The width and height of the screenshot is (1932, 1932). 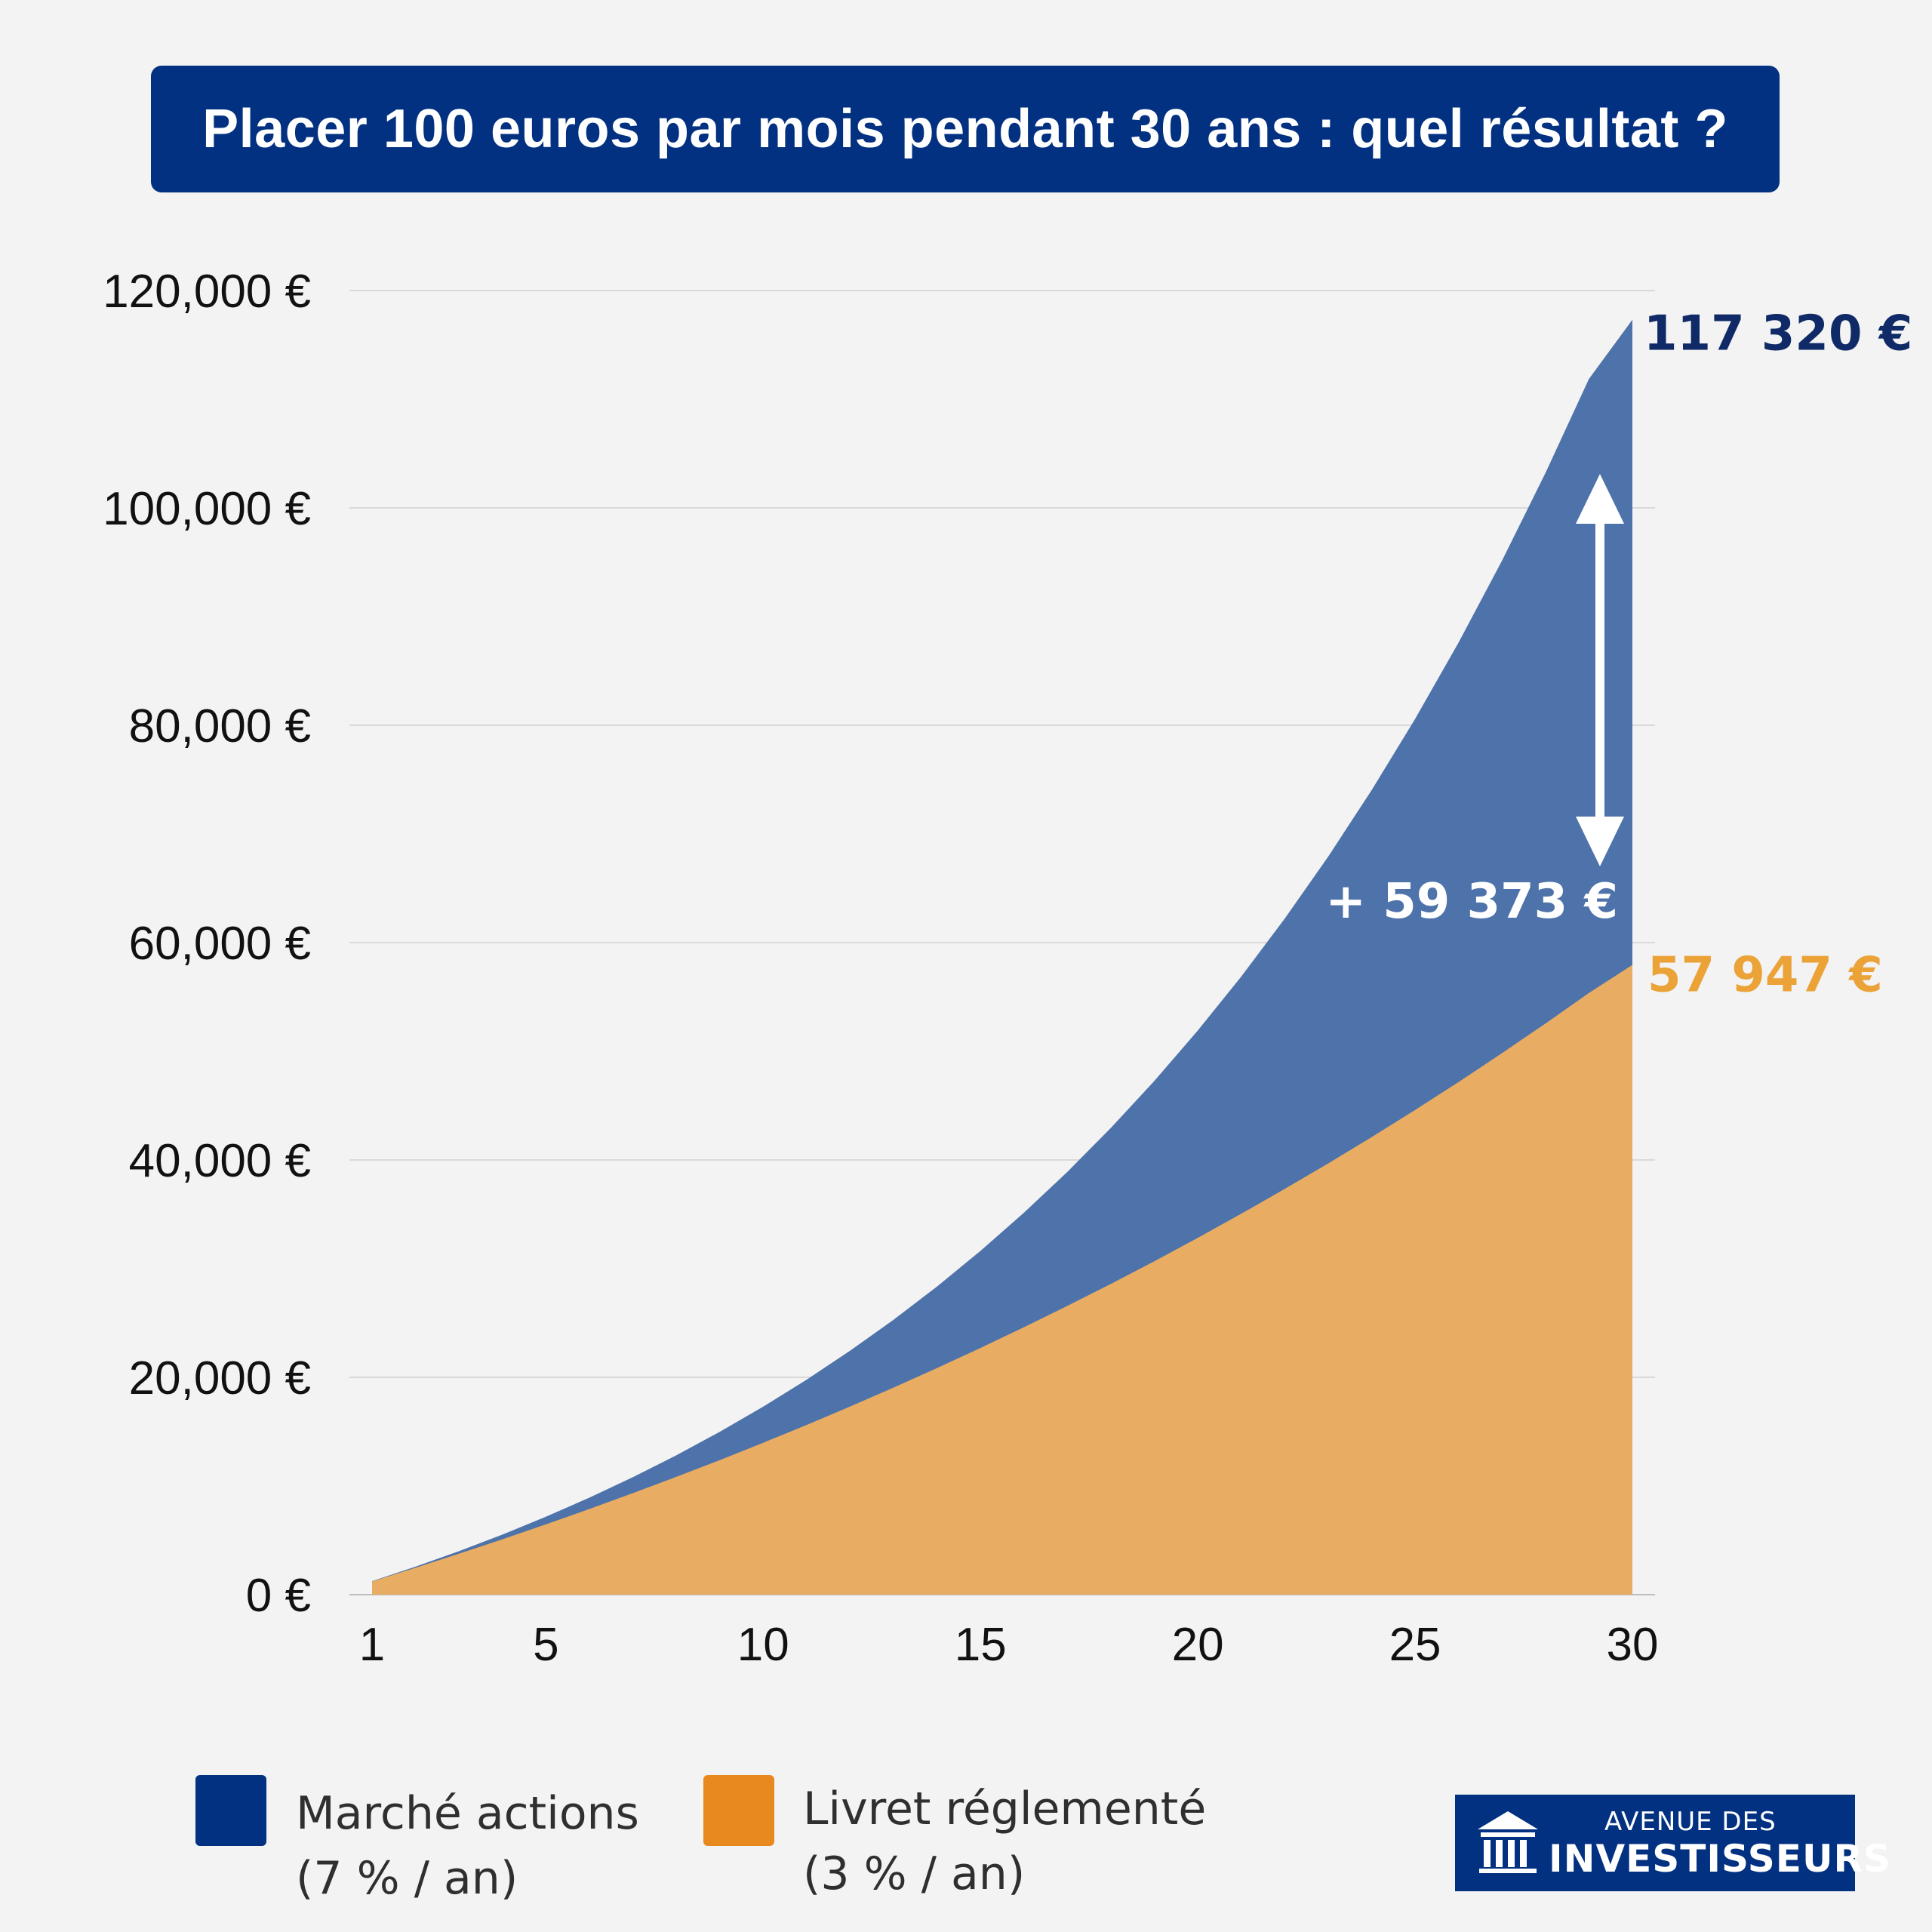 I want to click on legend-swatch-livret, so click(x=738, y=1810).